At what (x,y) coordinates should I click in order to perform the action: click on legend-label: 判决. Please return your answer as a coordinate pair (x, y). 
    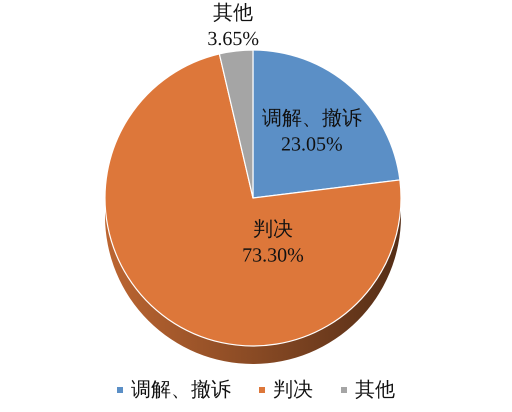
    Looking at the image, I should click on (293, 390).